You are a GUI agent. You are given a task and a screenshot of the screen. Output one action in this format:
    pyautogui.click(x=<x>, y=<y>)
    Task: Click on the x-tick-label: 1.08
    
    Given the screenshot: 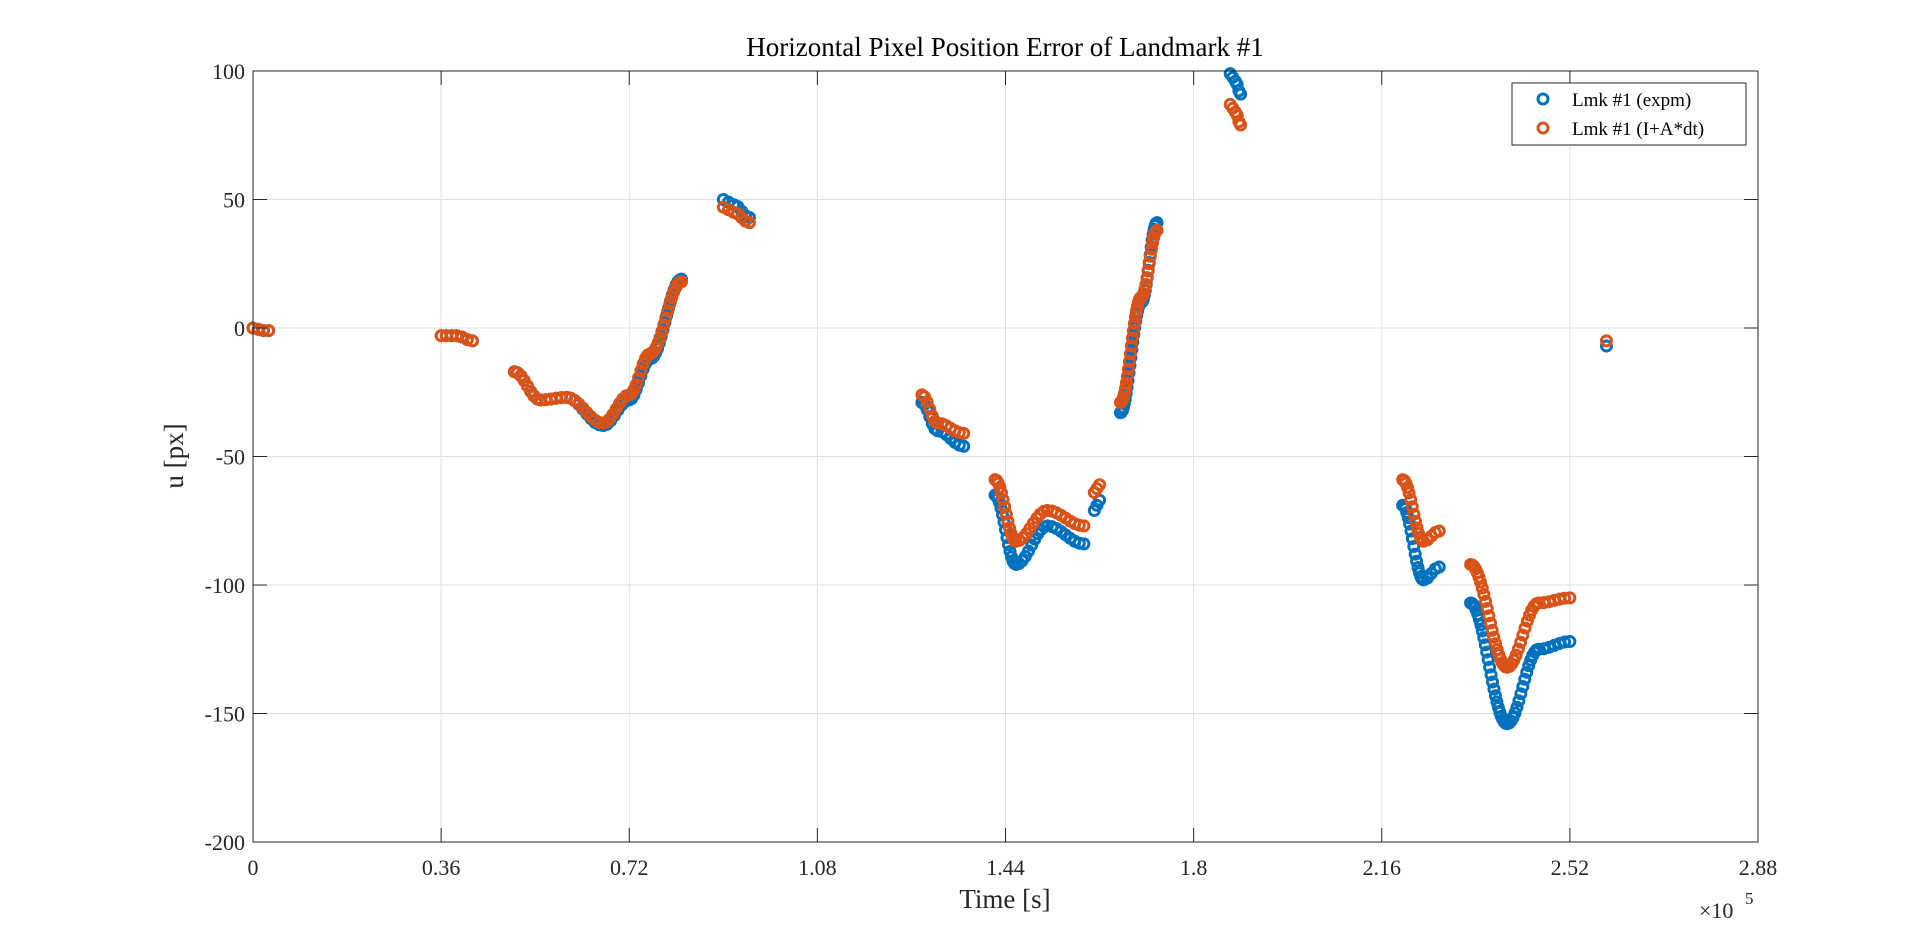 What is the action you would take?
    pyautogui.click(x=817, y=867)
    